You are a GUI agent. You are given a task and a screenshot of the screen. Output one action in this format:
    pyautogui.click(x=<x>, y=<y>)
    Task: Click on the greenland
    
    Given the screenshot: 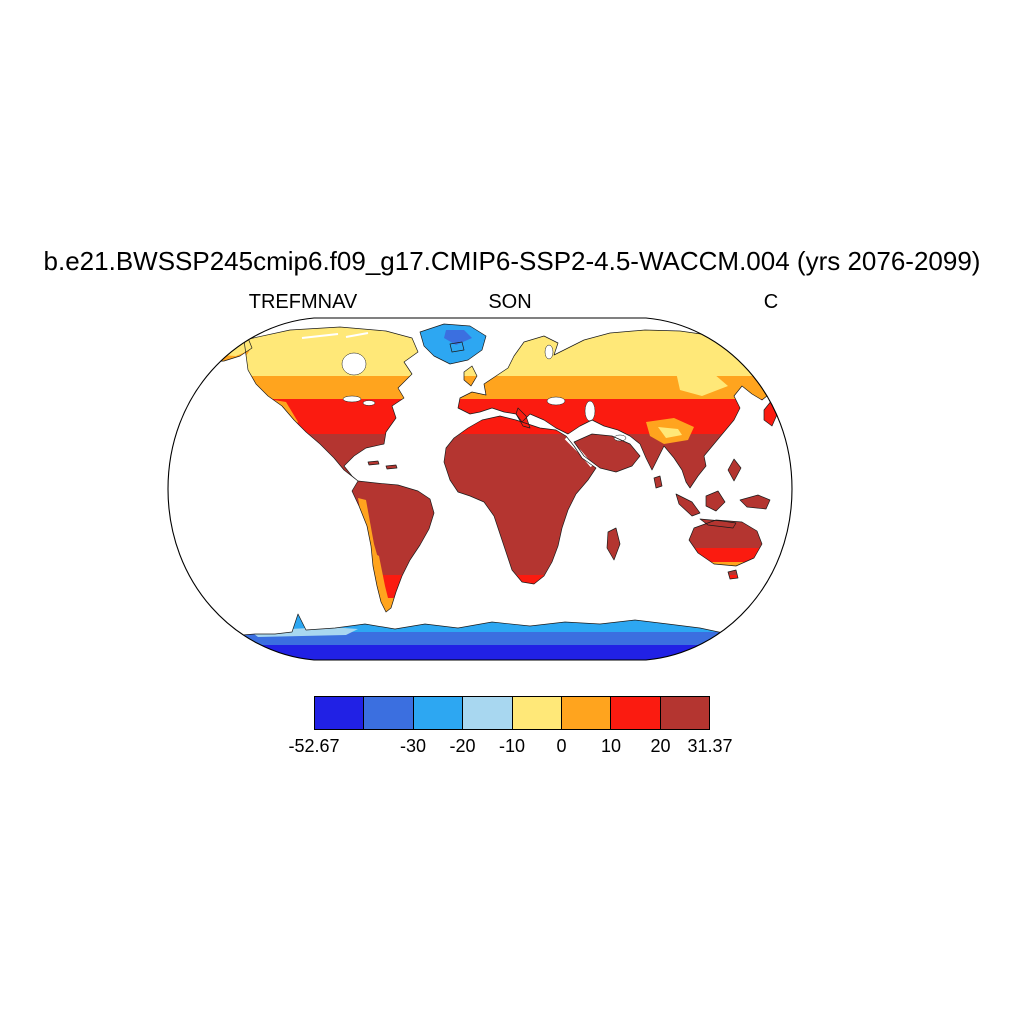 What is the action you would take?
    pyautogui.click(x=453, y=344)
    